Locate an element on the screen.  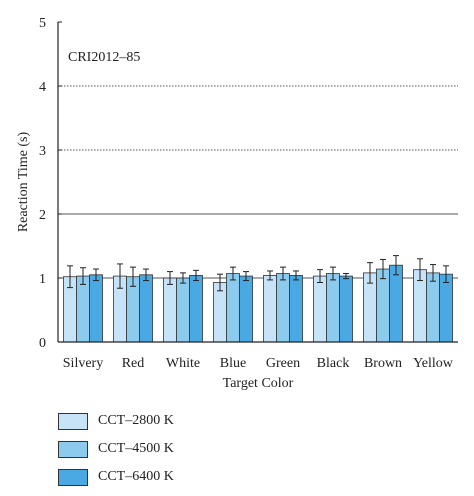
cri-annotation: CRI2012–85 is located at coordinates (104, 57).